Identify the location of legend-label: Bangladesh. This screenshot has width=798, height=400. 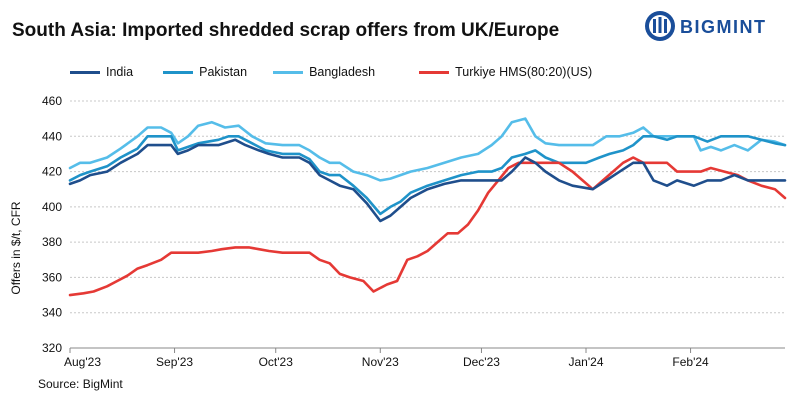
(342, 72).